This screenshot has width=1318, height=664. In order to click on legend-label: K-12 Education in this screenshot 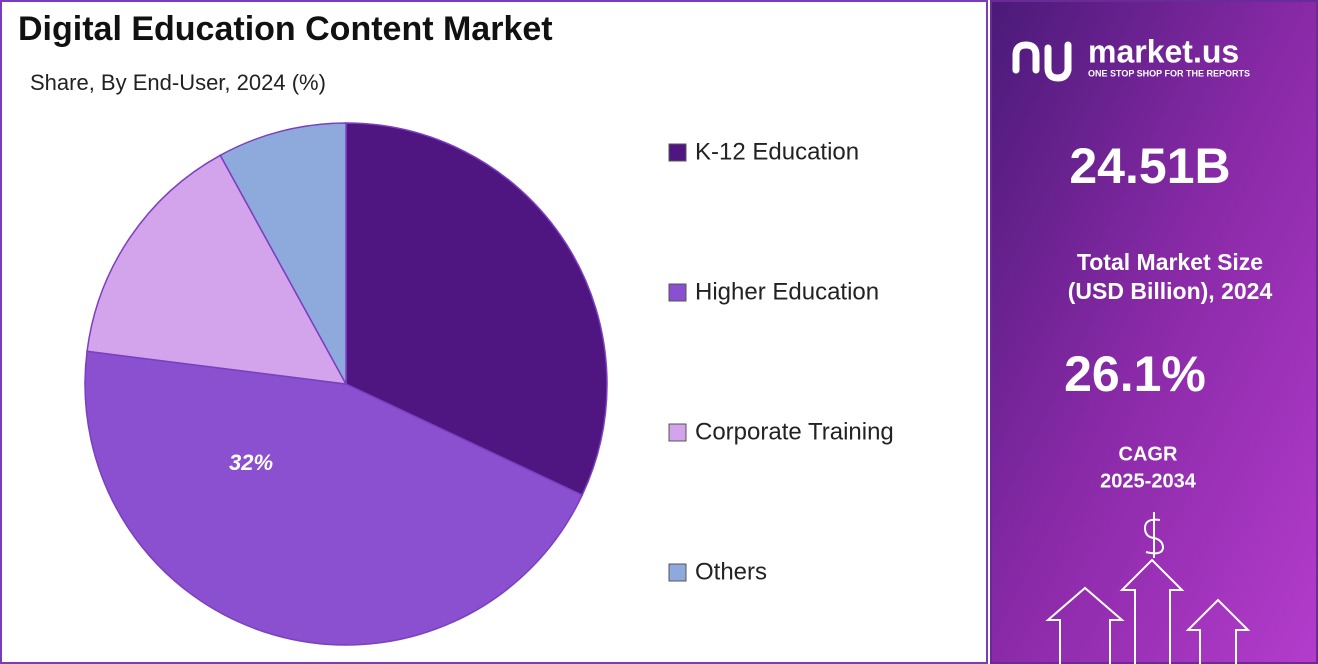, I will do `click(777, 151)`.